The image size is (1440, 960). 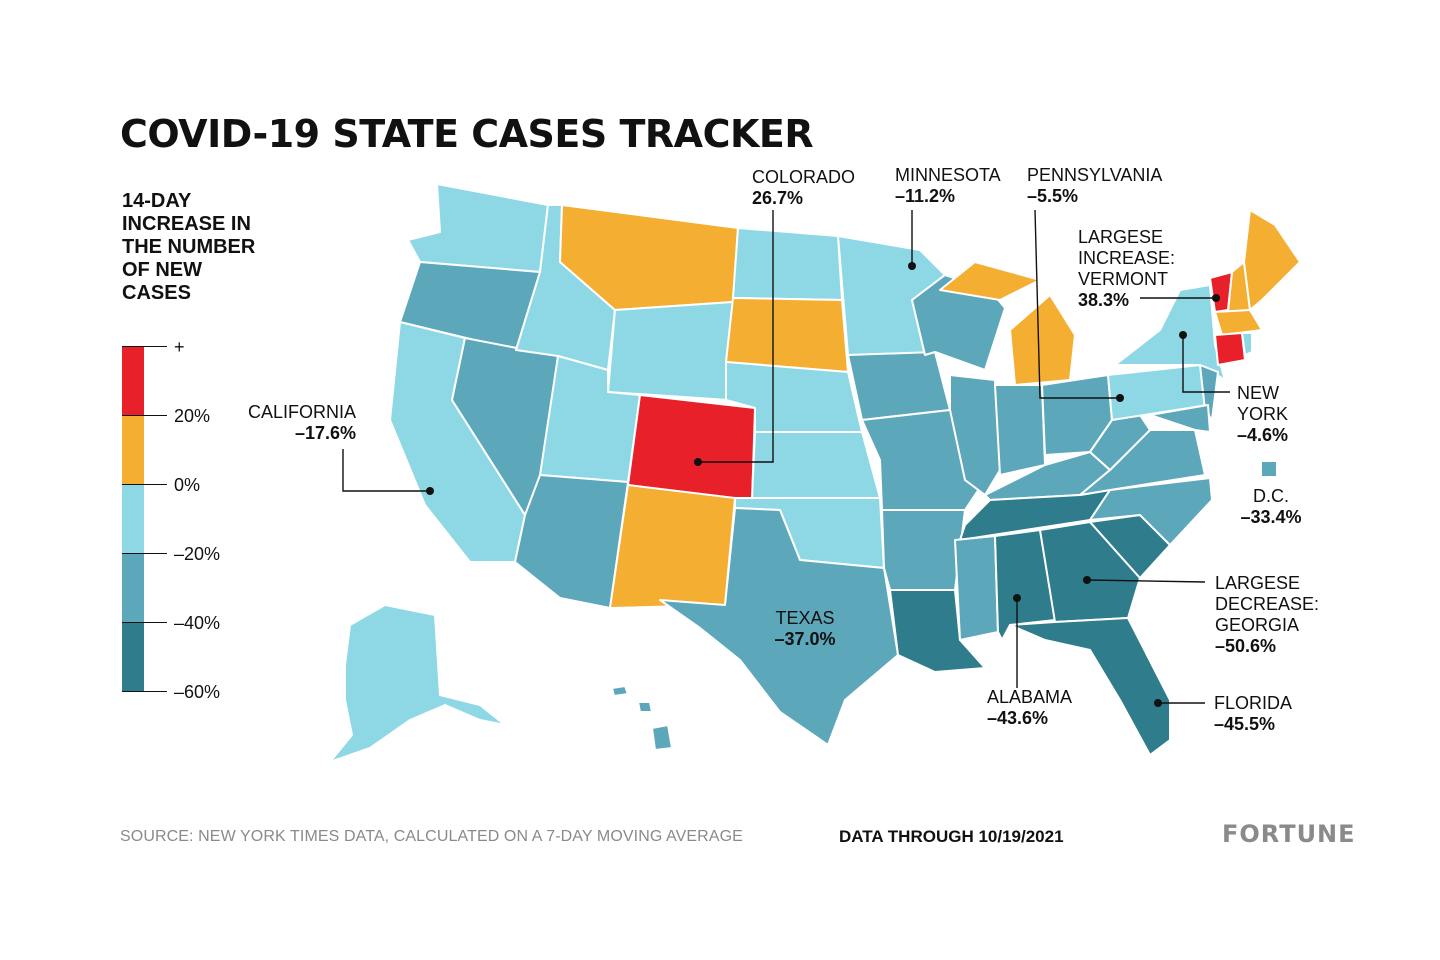 What do you see at coordinates (1146, 581) in the screenshot?
I see `leader-georgia` at bounding box center [1146, 581].